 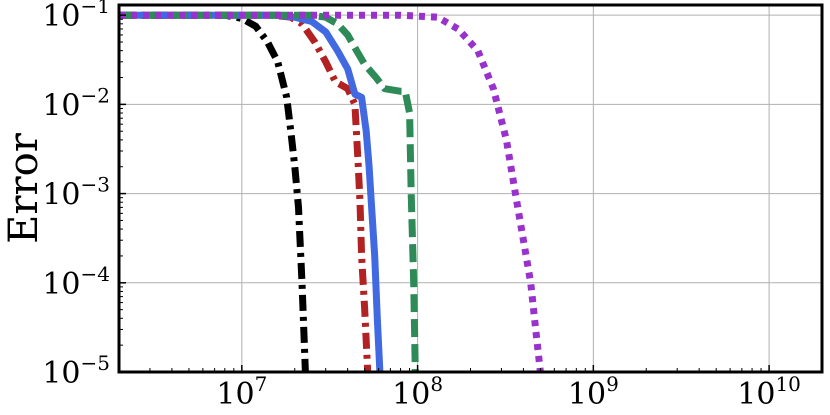 I want to click on y-tick-label: 10⁻⁵, so click(x=76, y=371).